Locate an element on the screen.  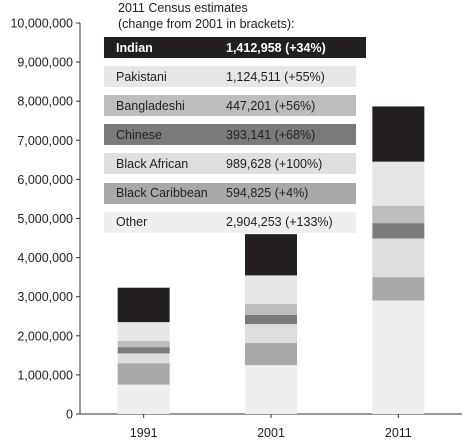
legend-item-value: 594,825 (+4%) is located at coordinates (267, 193).